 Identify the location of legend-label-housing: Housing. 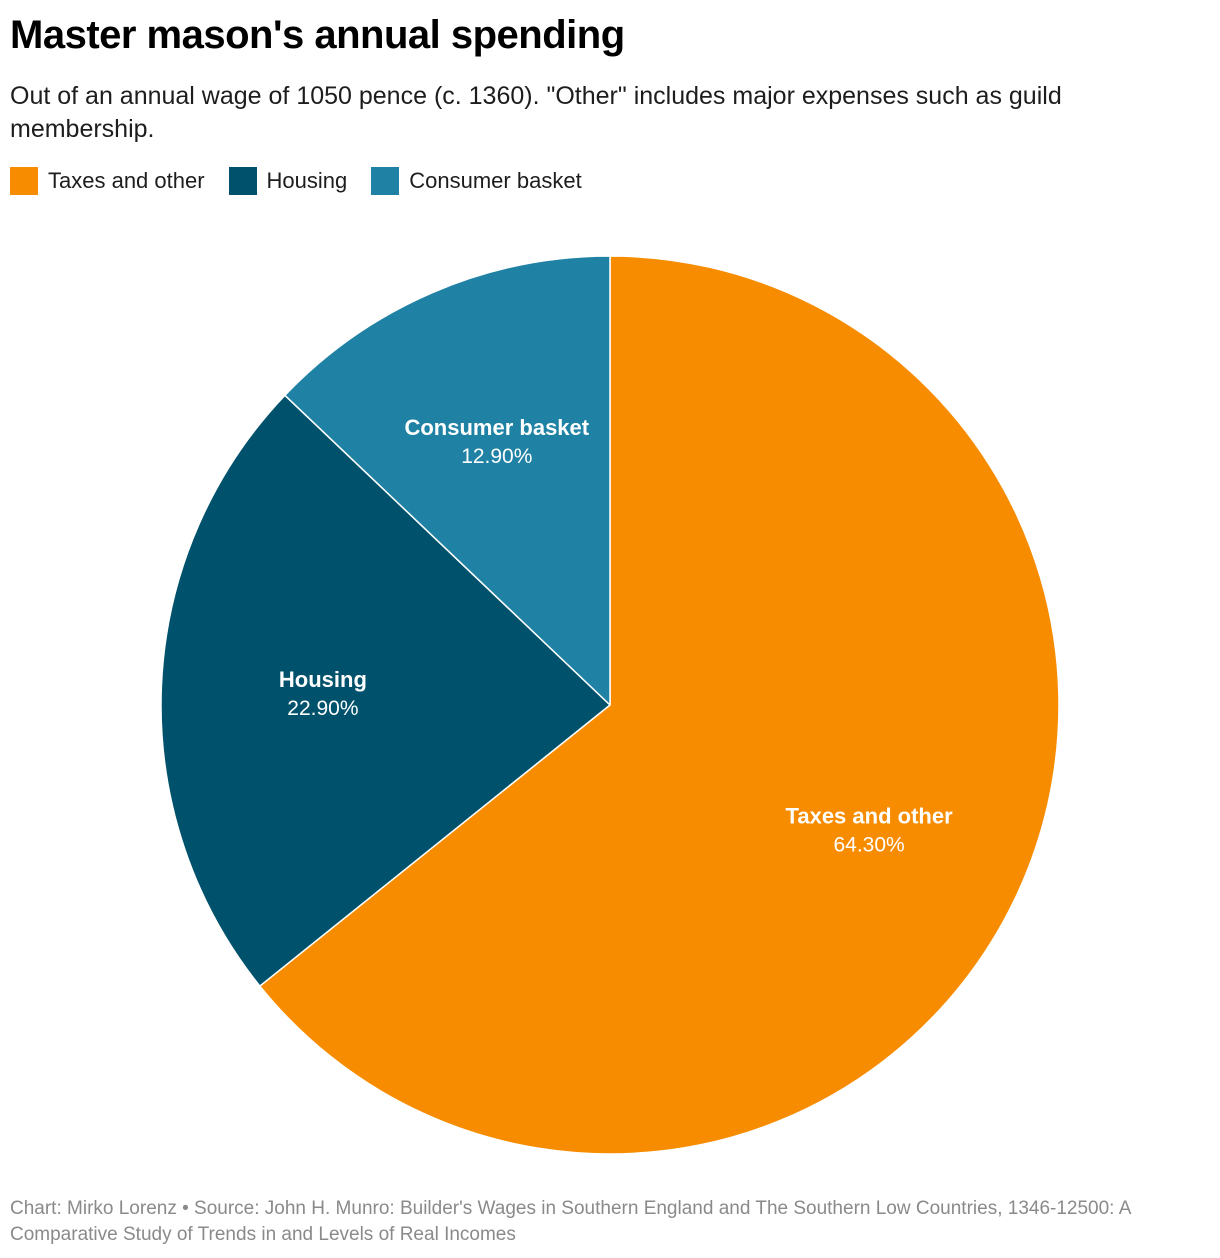
(307, 180).